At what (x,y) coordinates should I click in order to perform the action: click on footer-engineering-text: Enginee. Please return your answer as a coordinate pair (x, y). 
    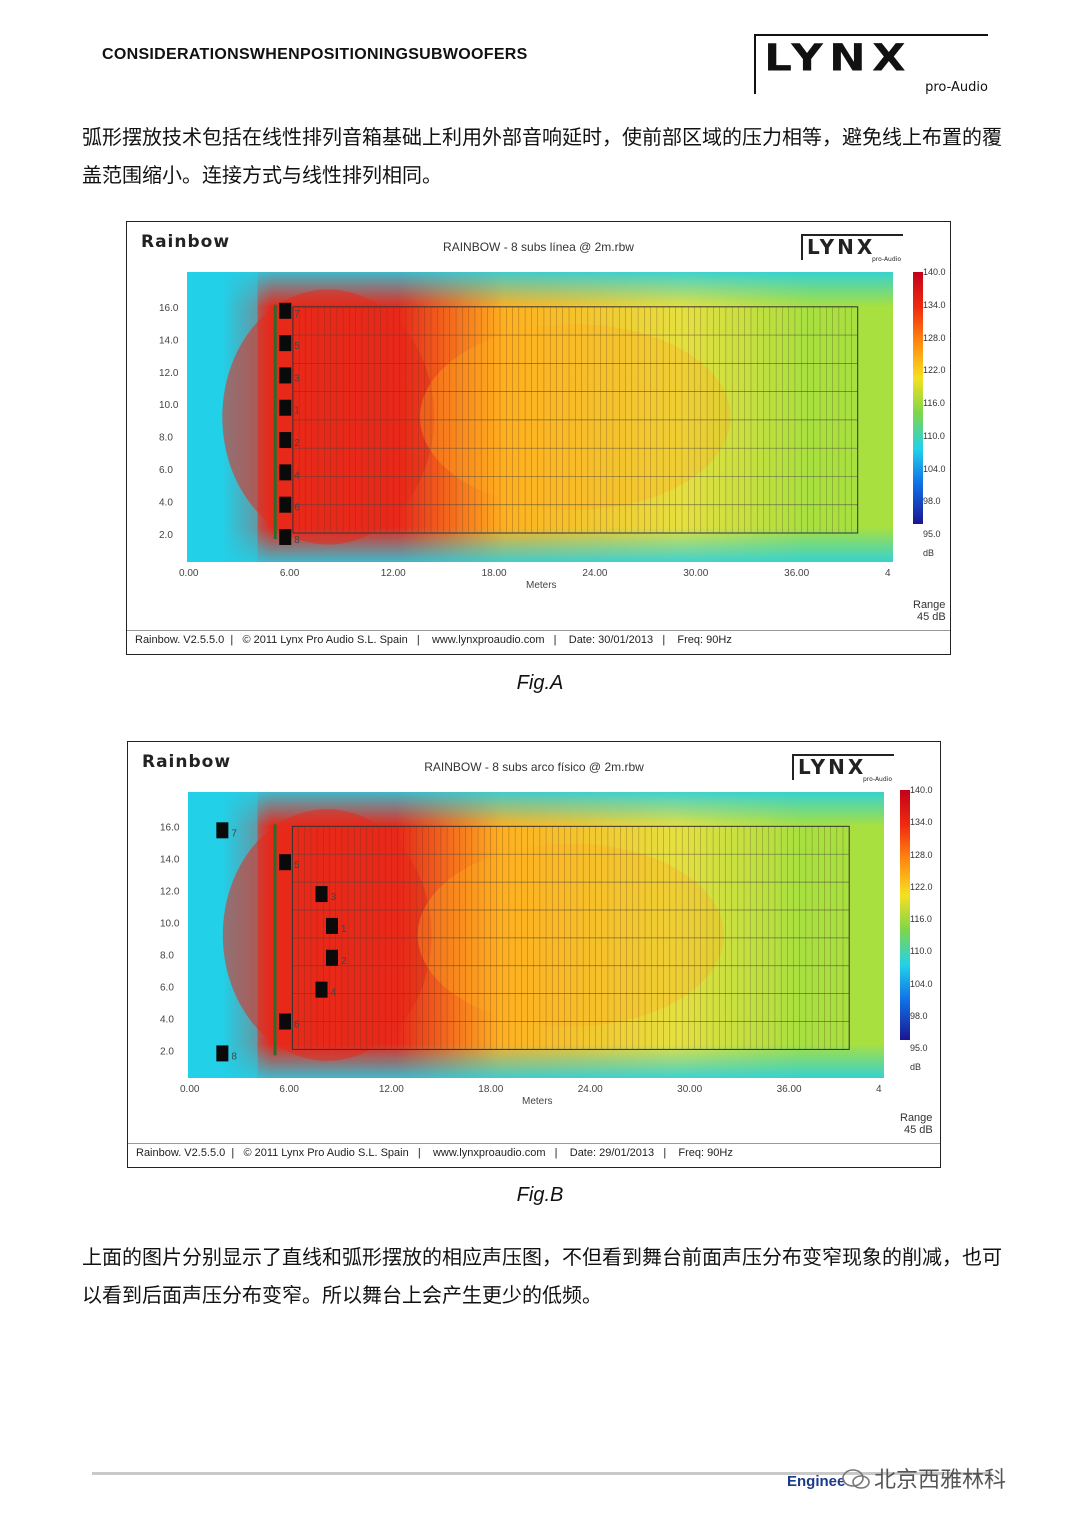
    Looking at the image, I should click on (816, 1481).